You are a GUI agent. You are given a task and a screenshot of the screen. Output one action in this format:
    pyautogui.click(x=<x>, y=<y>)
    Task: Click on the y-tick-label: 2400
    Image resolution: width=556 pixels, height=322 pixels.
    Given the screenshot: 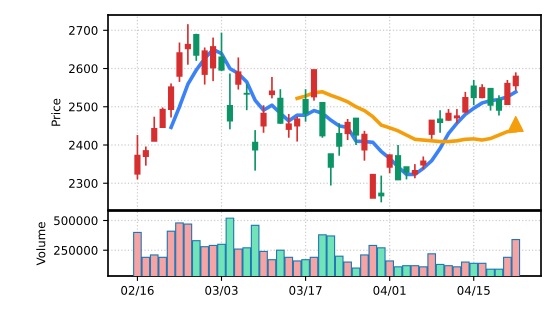 What is the action you would take?
    pyautogui.click(x=83, y=145)
    